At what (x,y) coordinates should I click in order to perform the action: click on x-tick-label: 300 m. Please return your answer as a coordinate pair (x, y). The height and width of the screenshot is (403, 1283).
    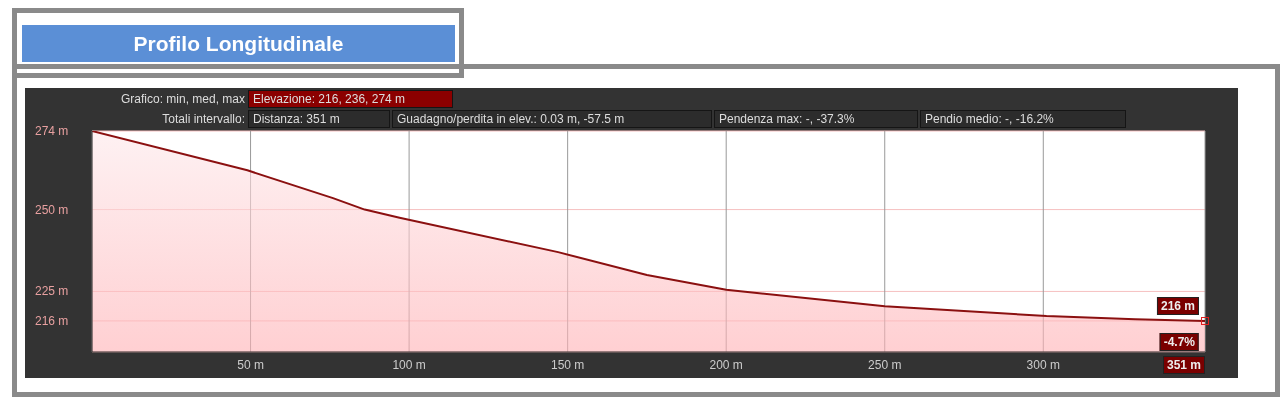
    Looking at the image, I should click on (1043, 364).